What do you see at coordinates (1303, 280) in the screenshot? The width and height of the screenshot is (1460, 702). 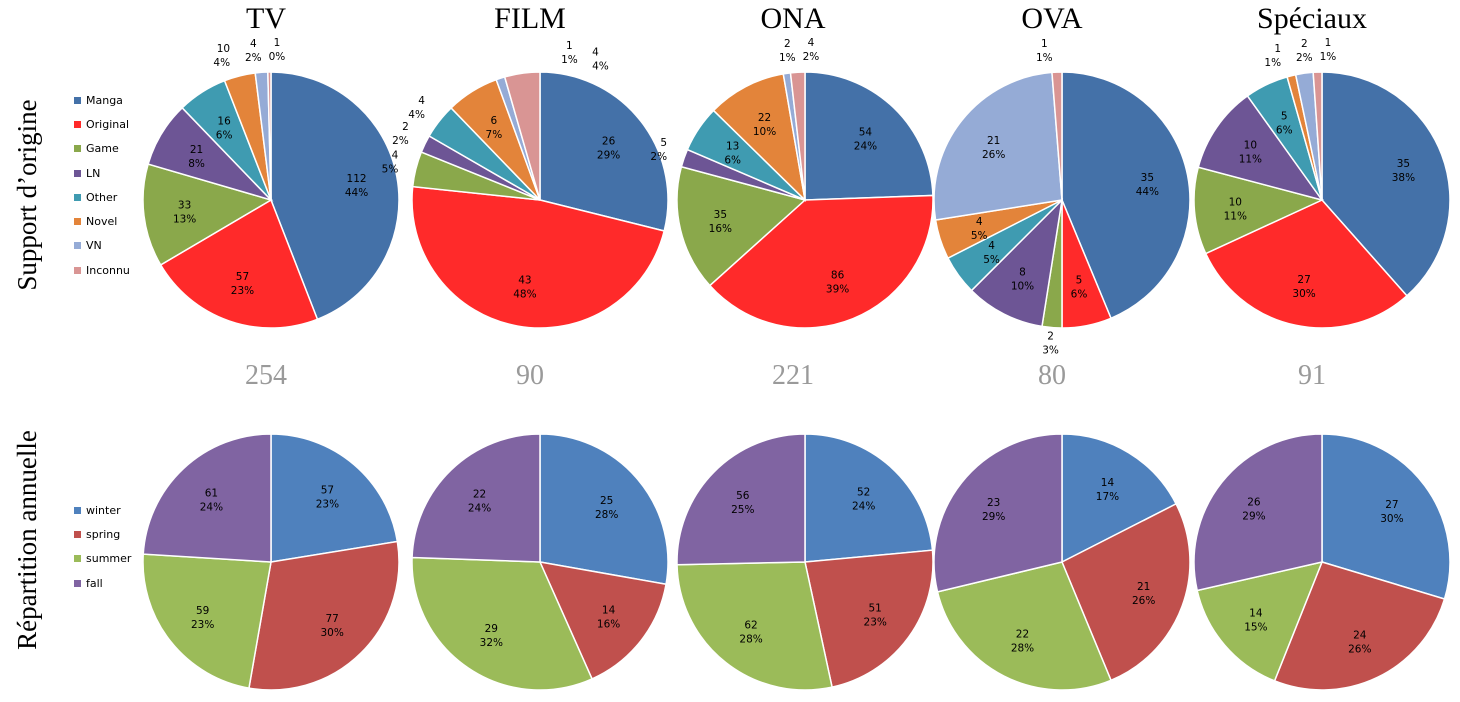 I see `data-label-value: 27` at bounding box center [1303, 280].